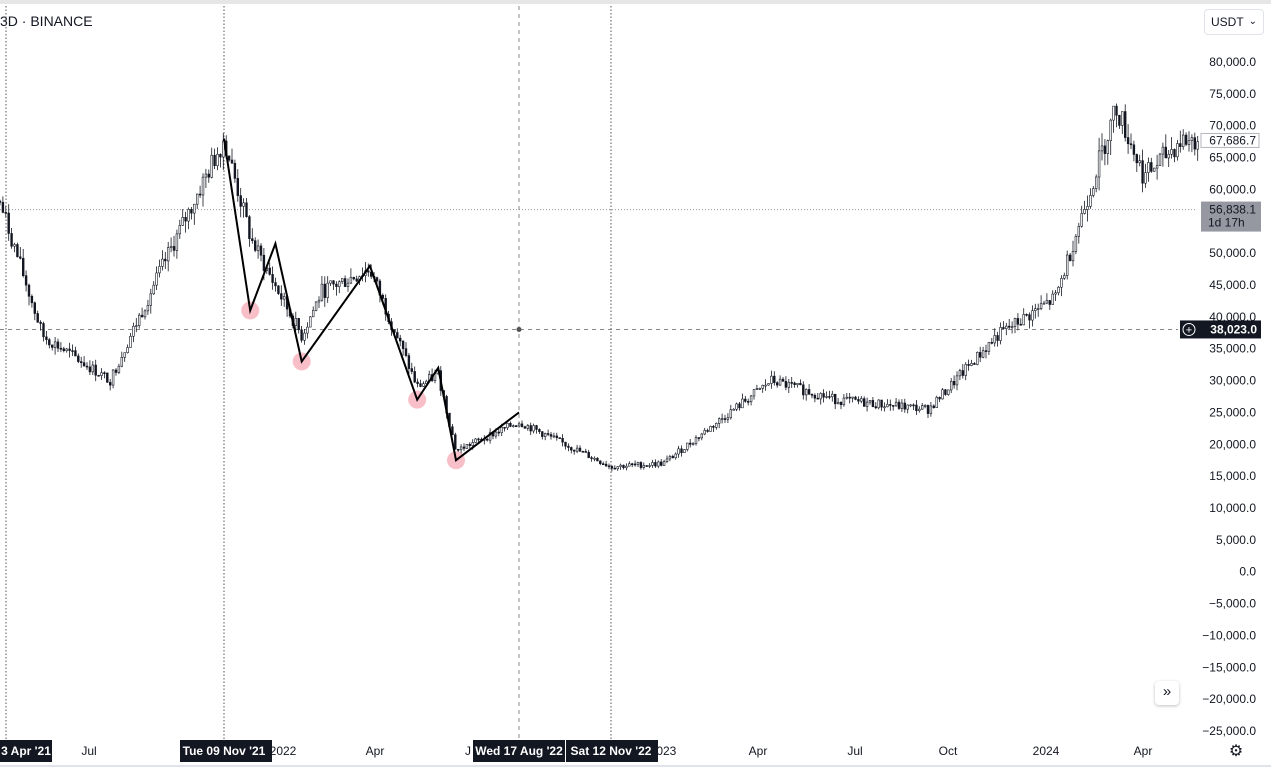  I want to click on chevron-down-icon: ⌄, so click(1252, 21).